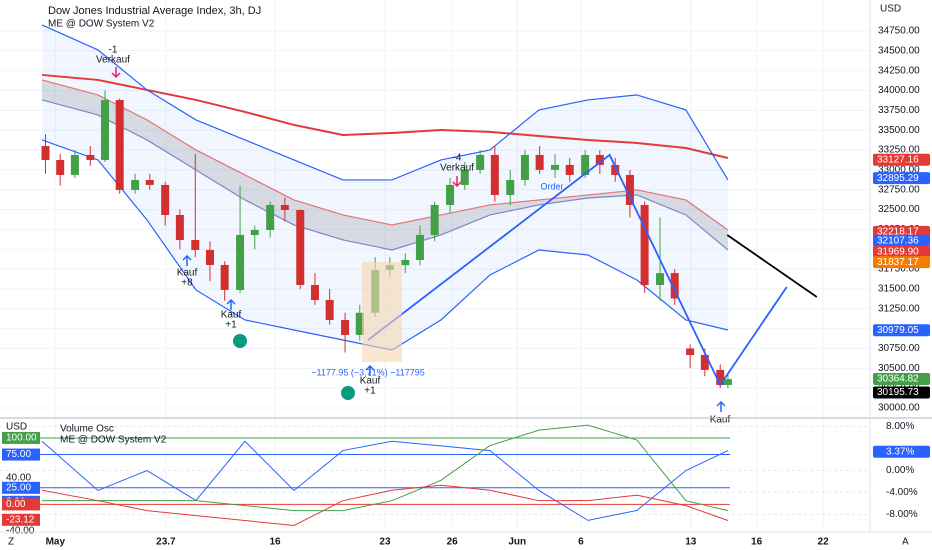 This screenshot has height=550, width=932. I want to click on y-tick-label: 32500.00, so click(899, 209).